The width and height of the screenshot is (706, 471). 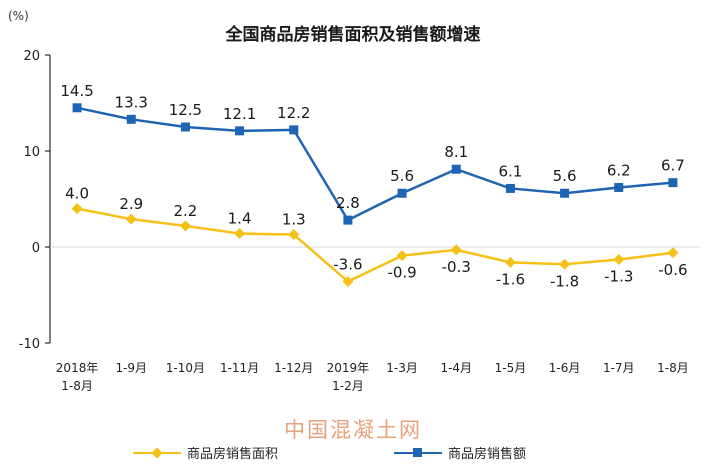 What do you see at coordinates (77, 368) in the screenshot?
I see `x-tick-label: 2018年` at bounding box center [77, 368].